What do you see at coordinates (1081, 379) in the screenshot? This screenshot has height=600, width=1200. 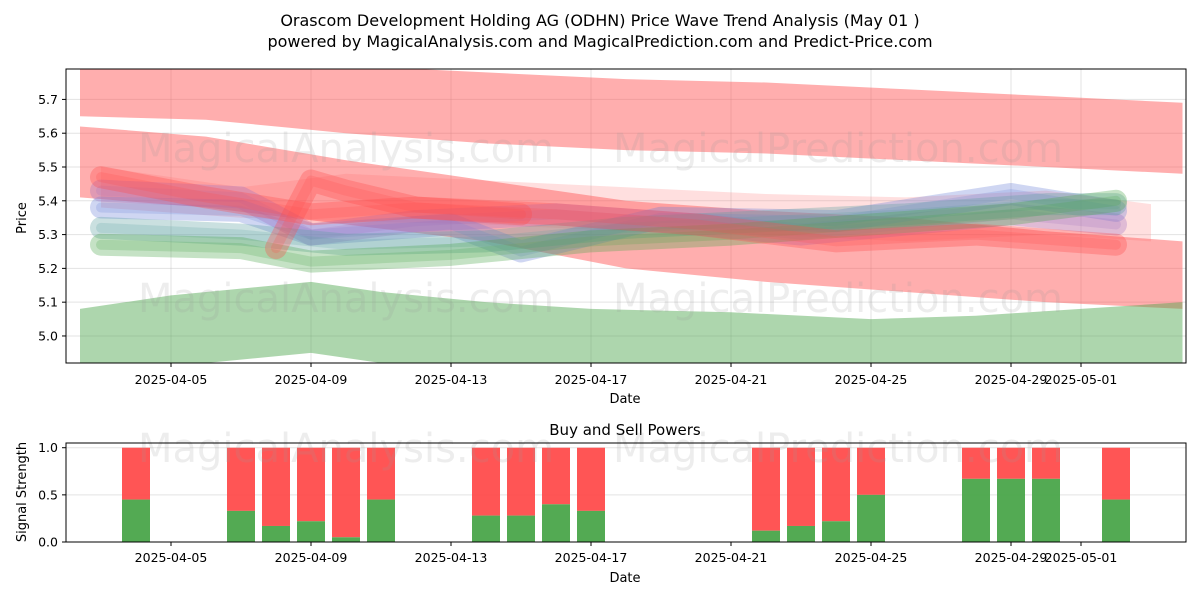 I see `top-x-tick-label: 2025-05-01` at bounding box center [1081, 379].